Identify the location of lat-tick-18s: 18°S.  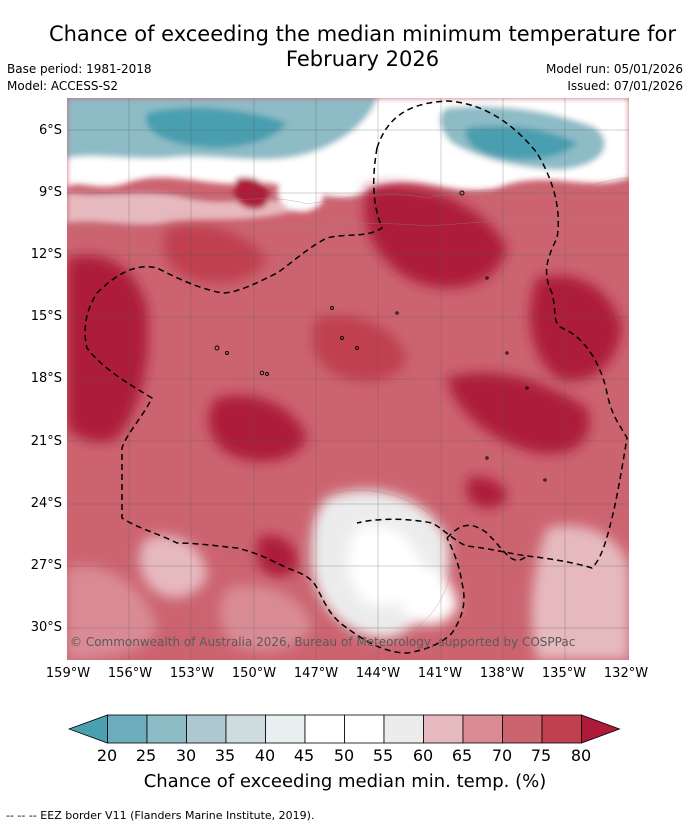
(46, 378).